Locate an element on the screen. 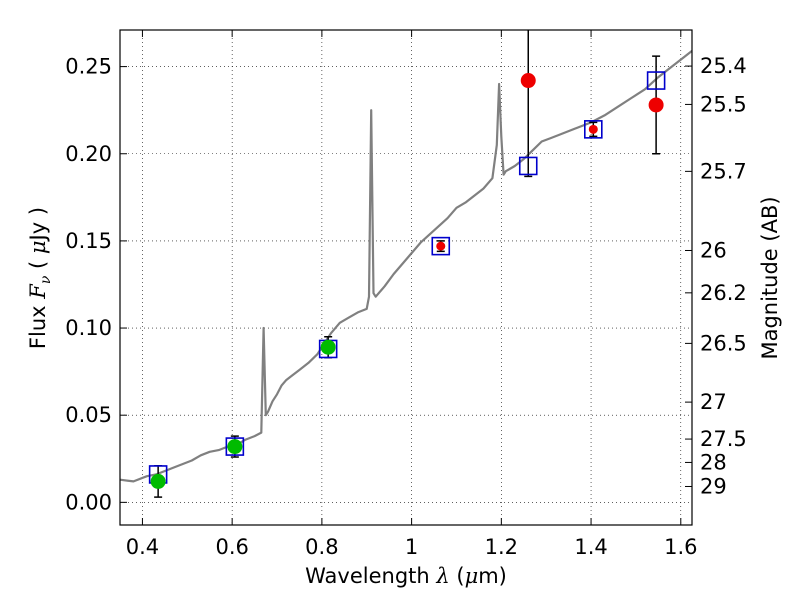 This screenshot has height=600, width=800. y-tick-label: 0.00 is located at coordinates (88, 502).